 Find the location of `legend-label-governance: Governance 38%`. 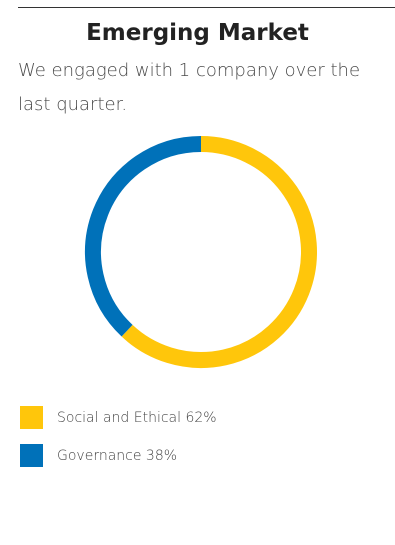

legend-label-governance: Governance 38% is located at coordinates (117, 455).